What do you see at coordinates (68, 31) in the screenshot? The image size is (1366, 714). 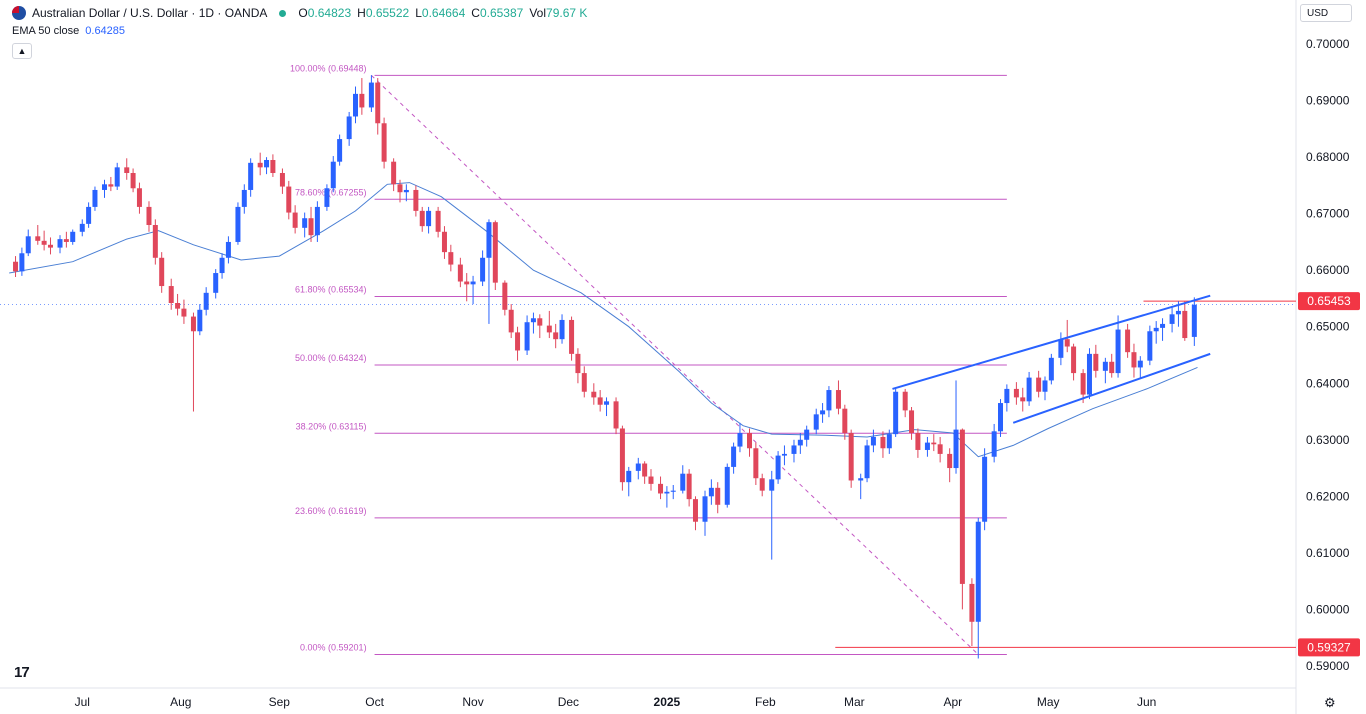 I see `ema-legend: EMA 50 close 0.64285` at bounding box center [68, 31].